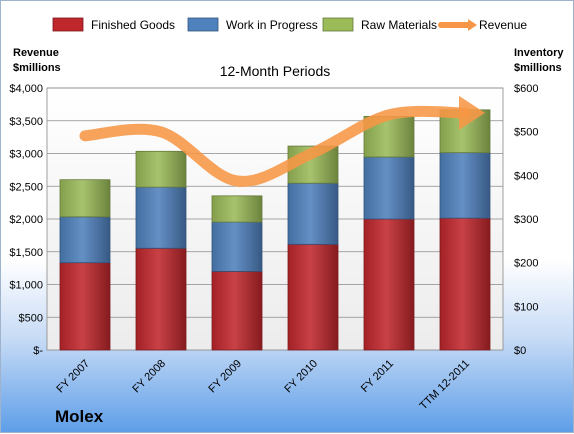 The width and height of the screenshot is (574, 434). Describe the element at coordinates (275, 146) in the screenshot. I see `revenue-line` at that location.